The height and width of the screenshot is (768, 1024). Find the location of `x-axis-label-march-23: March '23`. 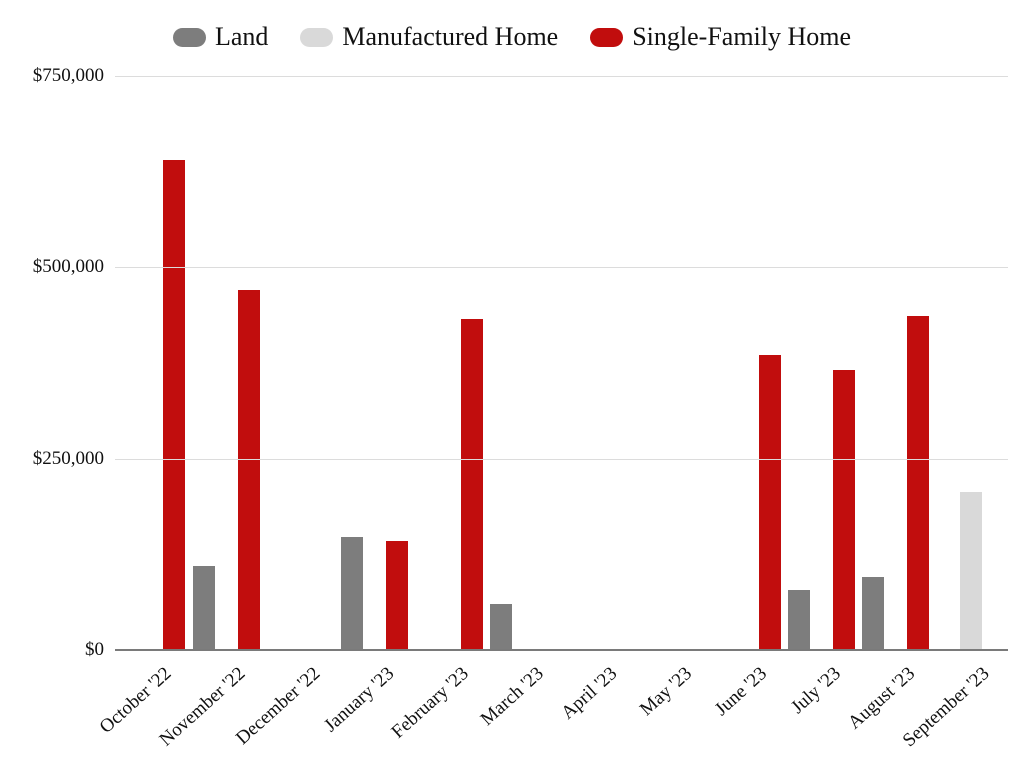

x-axis-label-march-23: March '23 is located at coordinates (512, 696).